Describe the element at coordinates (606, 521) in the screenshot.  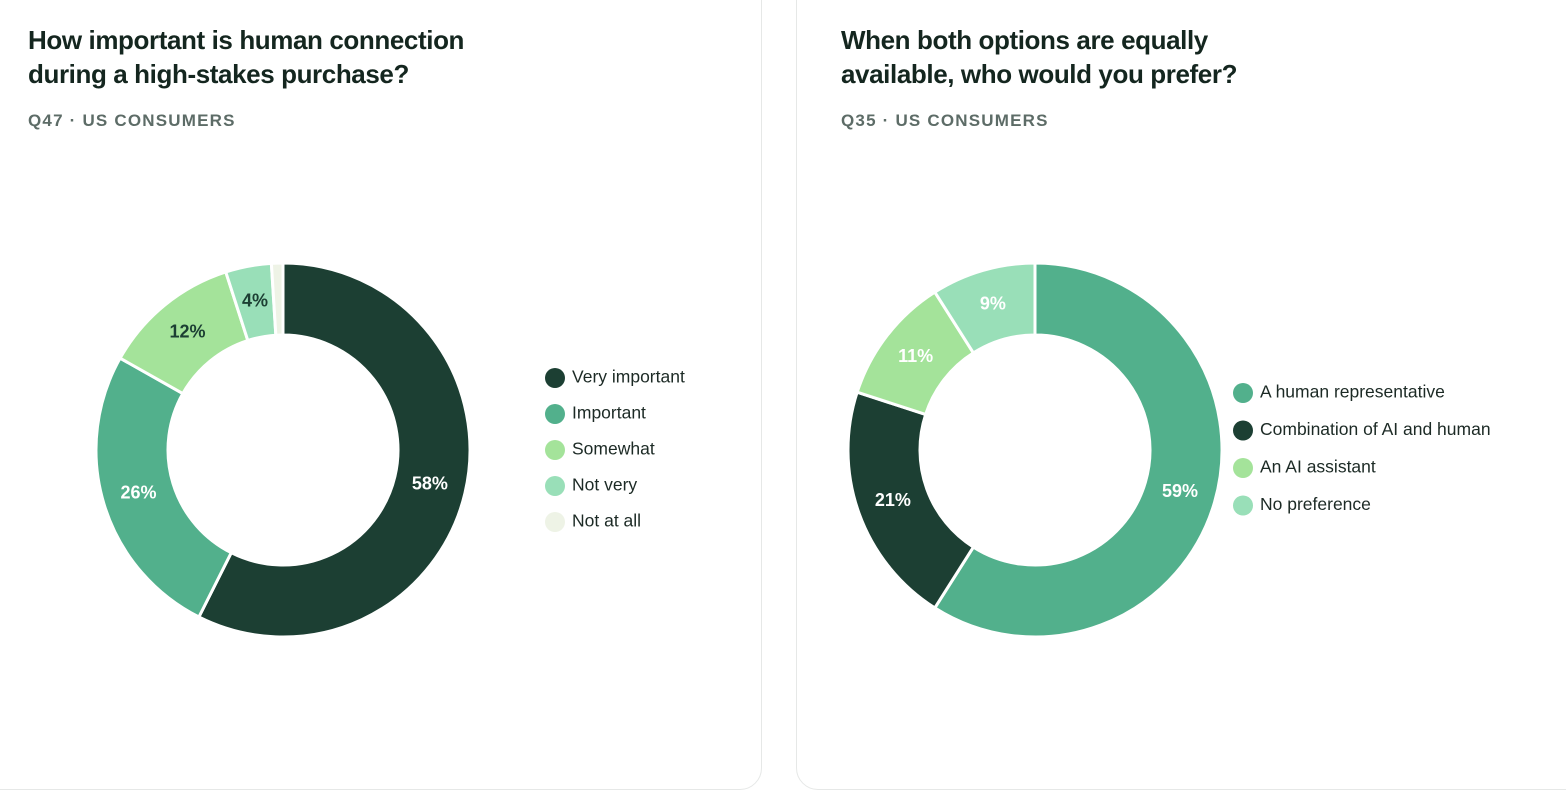
I see `legend-label: Not at all` at that location.